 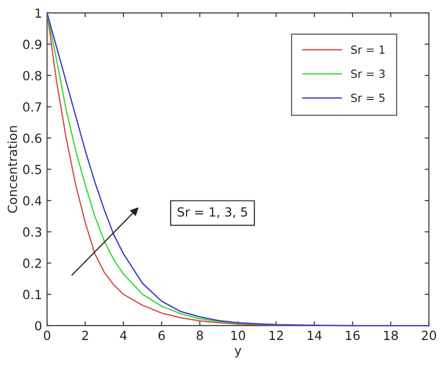 What do you see at coordinates (238, 335) in the screenshot?
I see `x-tick-label: 10` at bounding box center [238, 335].